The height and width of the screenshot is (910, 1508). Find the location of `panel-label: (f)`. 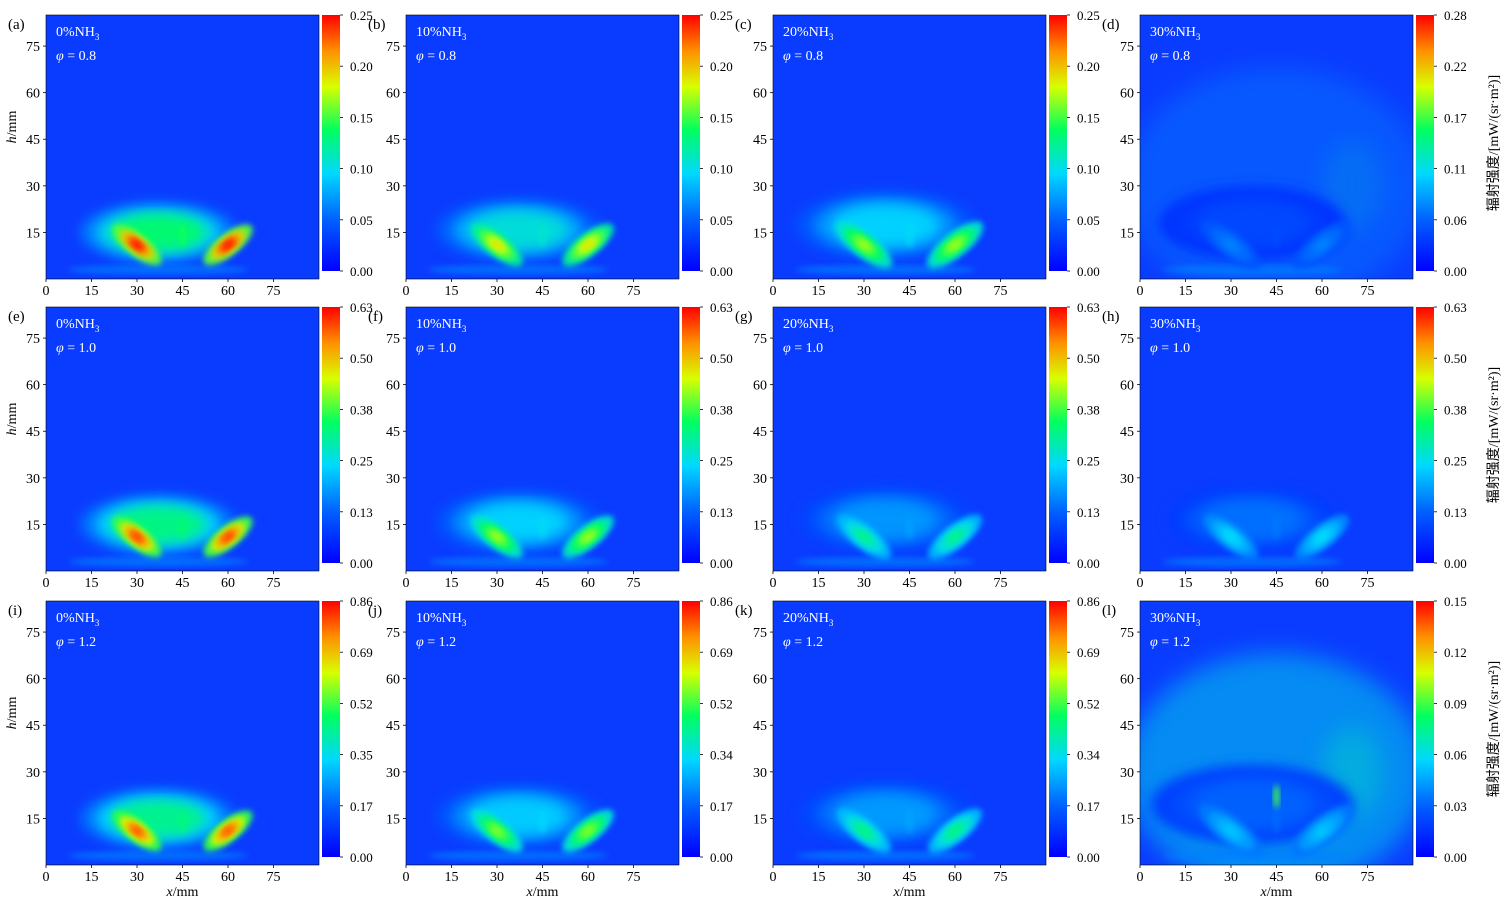

panel-label: (f) is located at coordinates (375, 317).